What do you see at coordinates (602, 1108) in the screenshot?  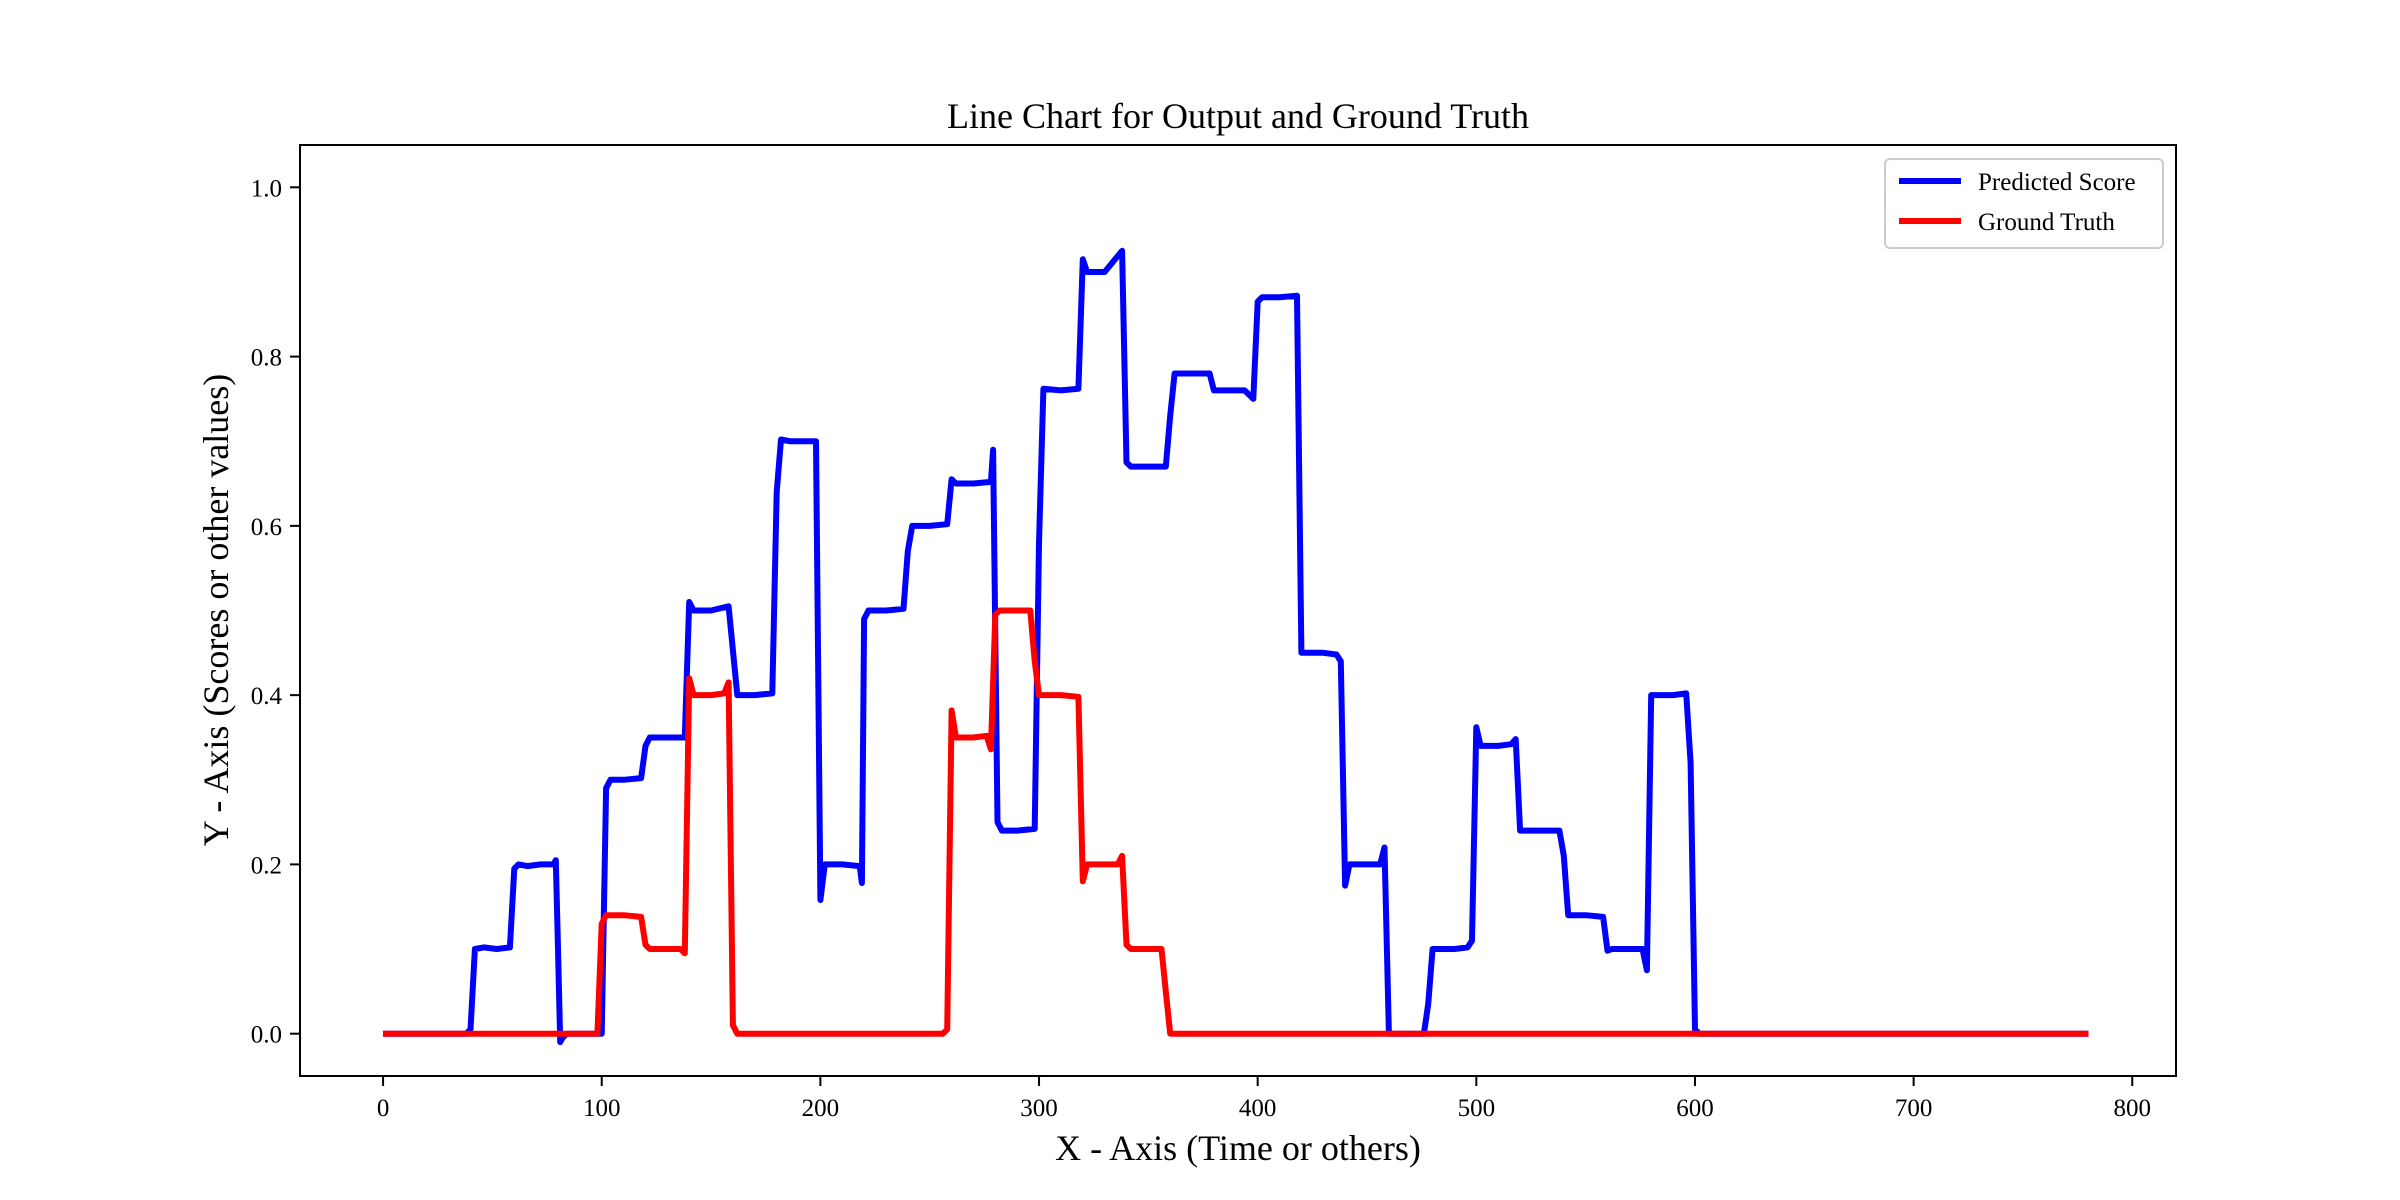 I see `x-tick-label: 100` at bounding box center [602, 1108].